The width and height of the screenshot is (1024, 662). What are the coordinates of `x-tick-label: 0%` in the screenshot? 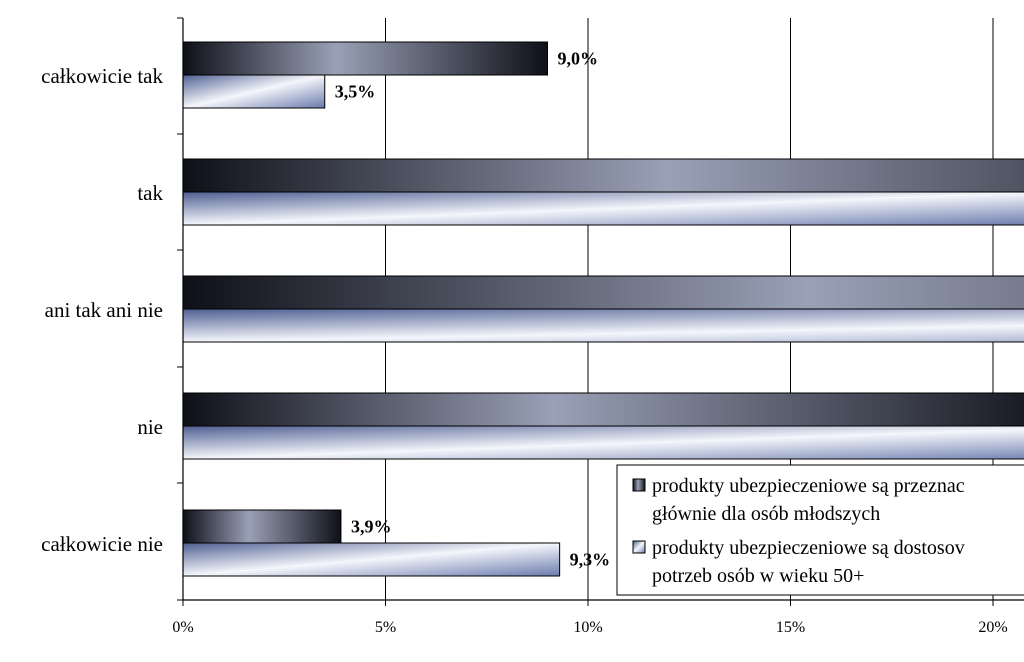 It's located at (182, 627).